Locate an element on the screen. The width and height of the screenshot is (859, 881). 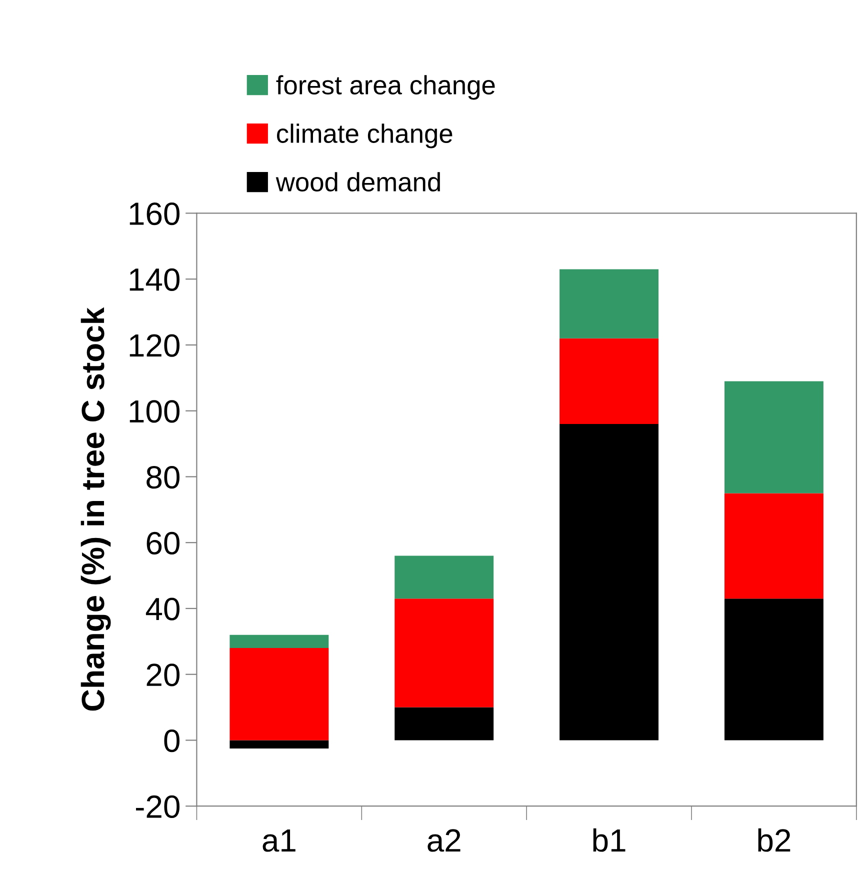
y-tick-label: 160 is located at coordinates (155, 214).